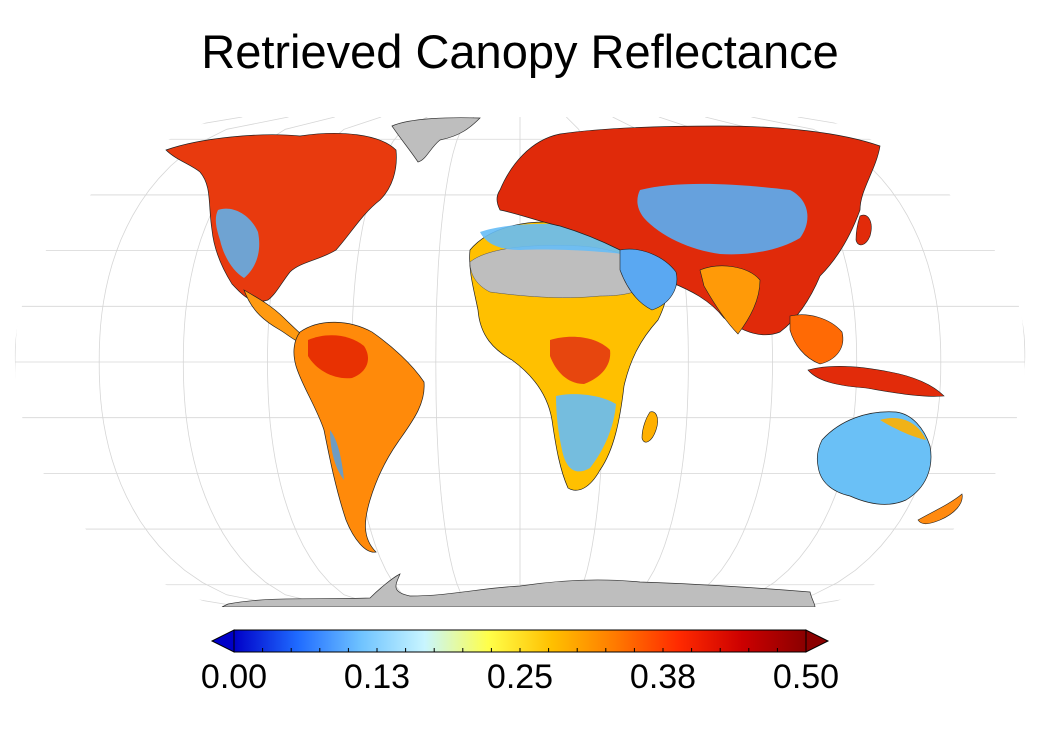 The width and height of the screenshot is (1040, 752). I want to click on southern-africa-lowreflectance, so click(586, 433).